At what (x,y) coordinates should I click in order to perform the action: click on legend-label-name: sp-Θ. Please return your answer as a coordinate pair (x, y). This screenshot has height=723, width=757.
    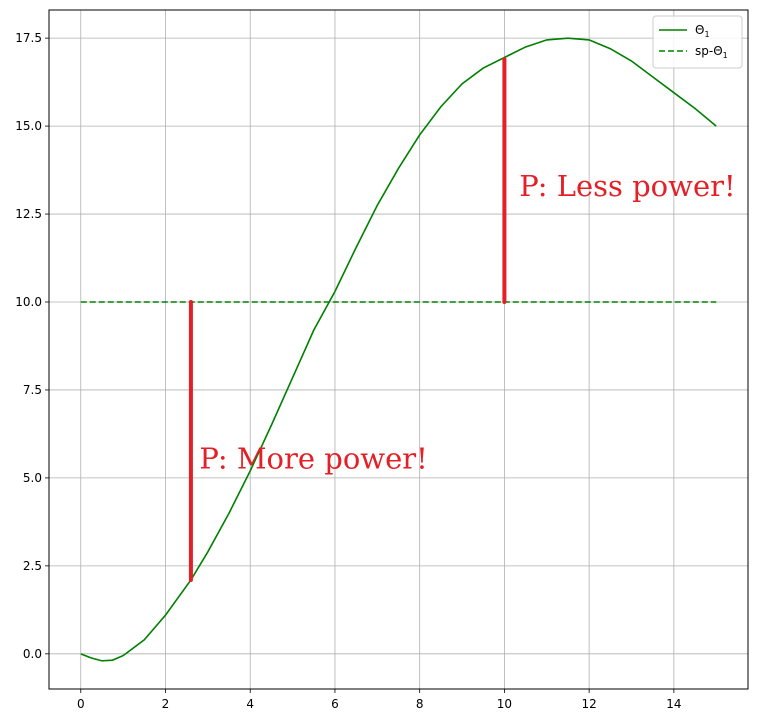
    Looking at the image, I should click on (709, 51).